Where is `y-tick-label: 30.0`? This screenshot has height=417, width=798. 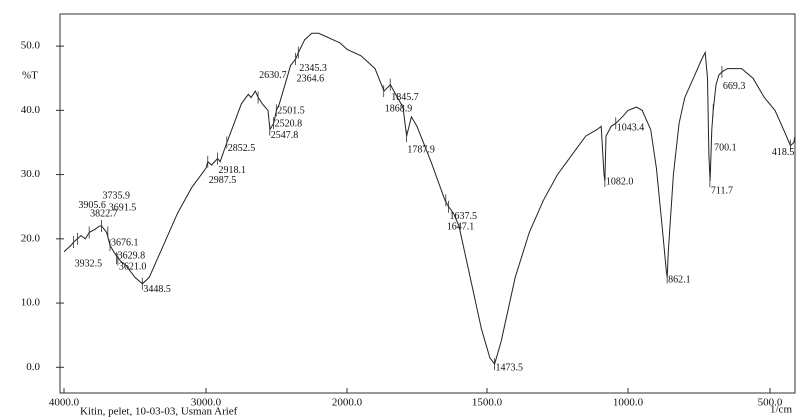 y-tick-label: 30.0 is located at coordinates (31, 174).